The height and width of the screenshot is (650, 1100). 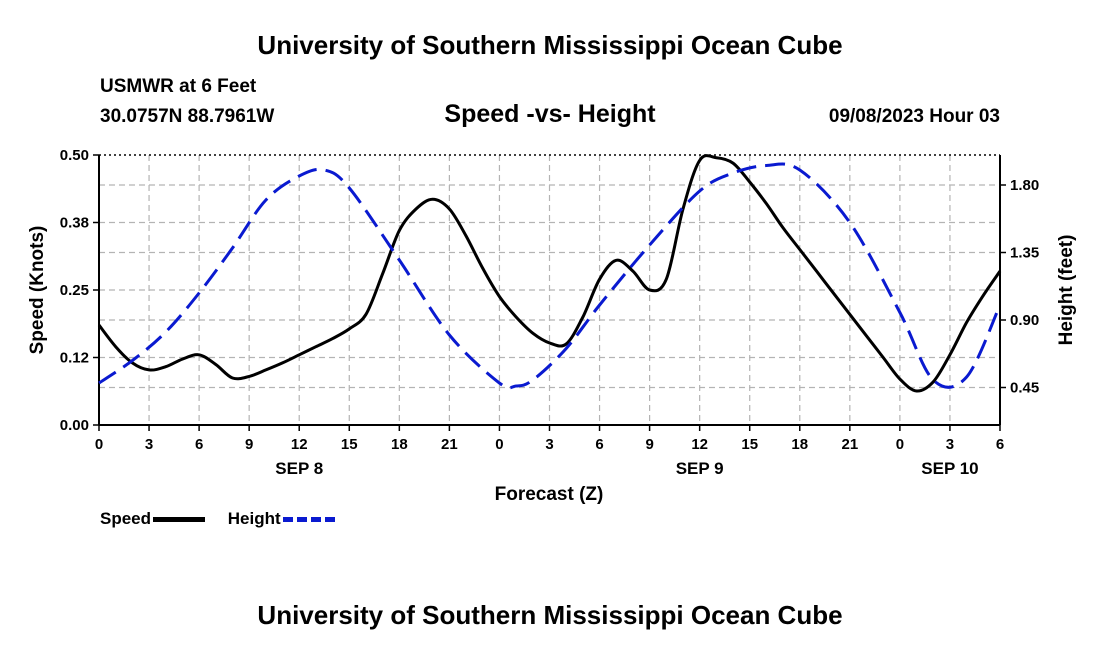 I want to click on y-right-tick-label: 0.45, so click(x=1024, y=388).